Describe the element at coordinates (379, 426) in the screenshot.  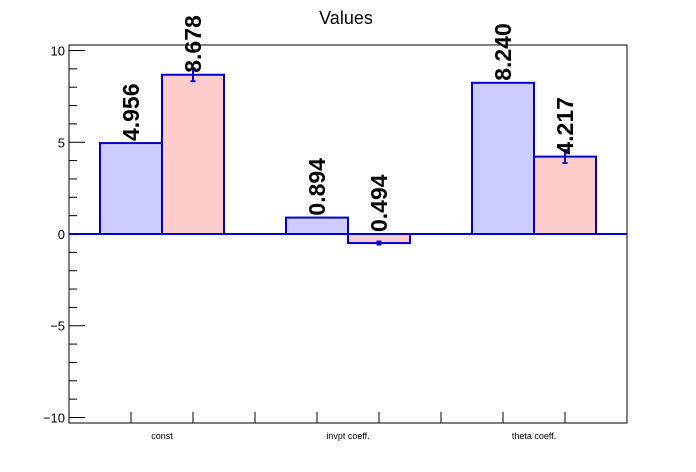
I see `x-axis: const invpt coeff. theta coeff.` at that location.